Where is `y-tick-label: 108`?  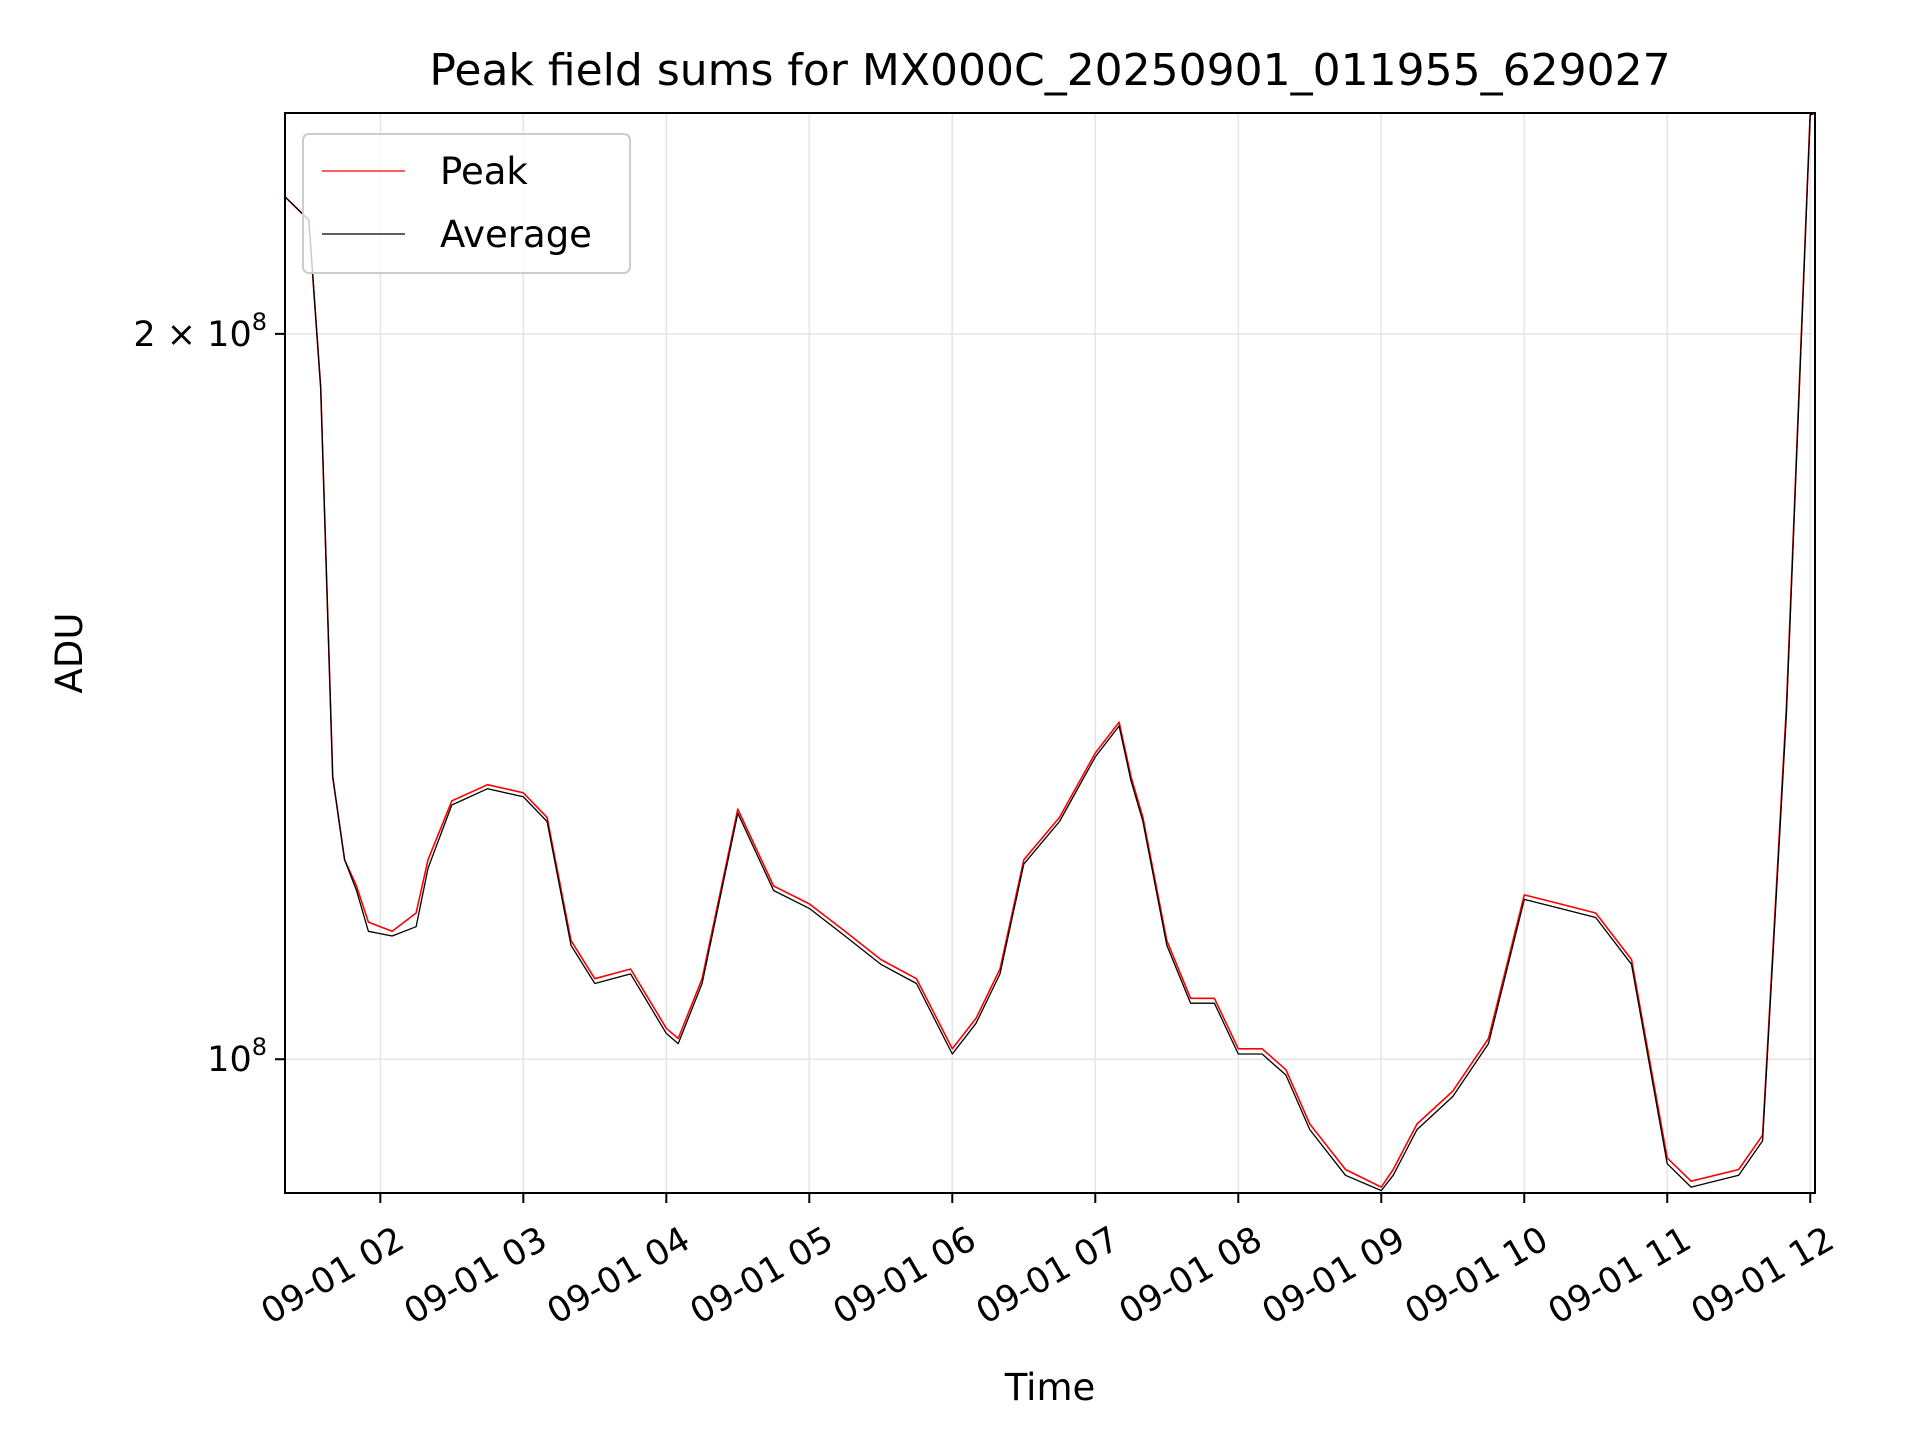 y-tick-label: 108 is located at coordinates (237, 1056).